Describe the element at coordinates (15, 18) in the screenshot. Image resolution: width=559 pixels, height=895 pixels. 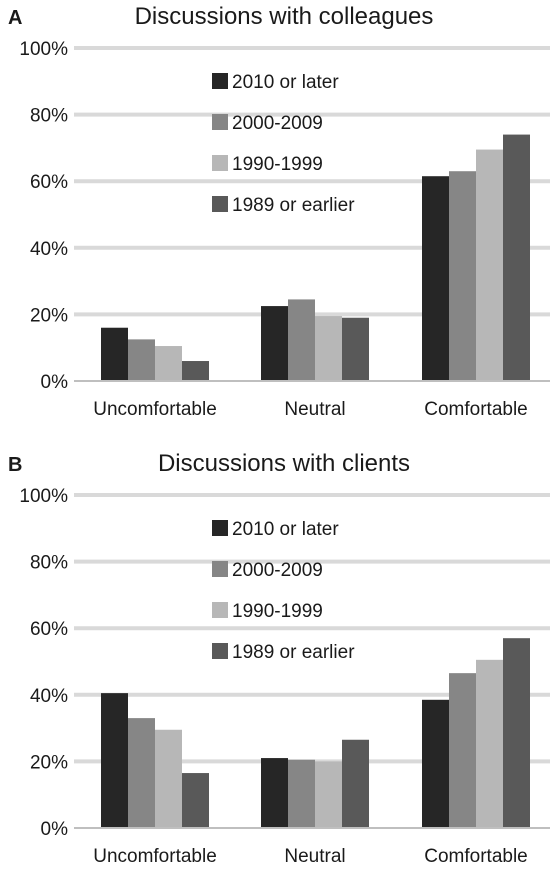
I see `panel-label: A` at that location.